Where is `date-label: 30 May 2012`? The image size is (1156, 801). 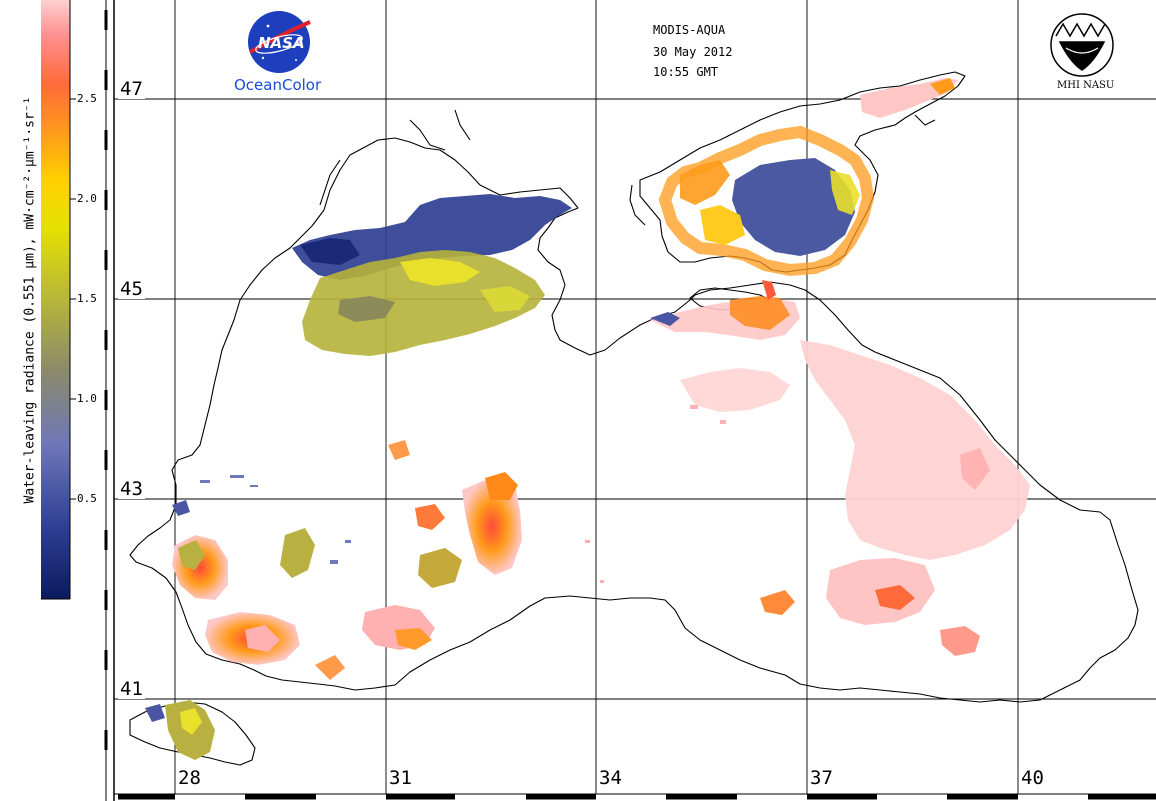 date-label: 30 May 2012 is located at coordinates (693, 52).